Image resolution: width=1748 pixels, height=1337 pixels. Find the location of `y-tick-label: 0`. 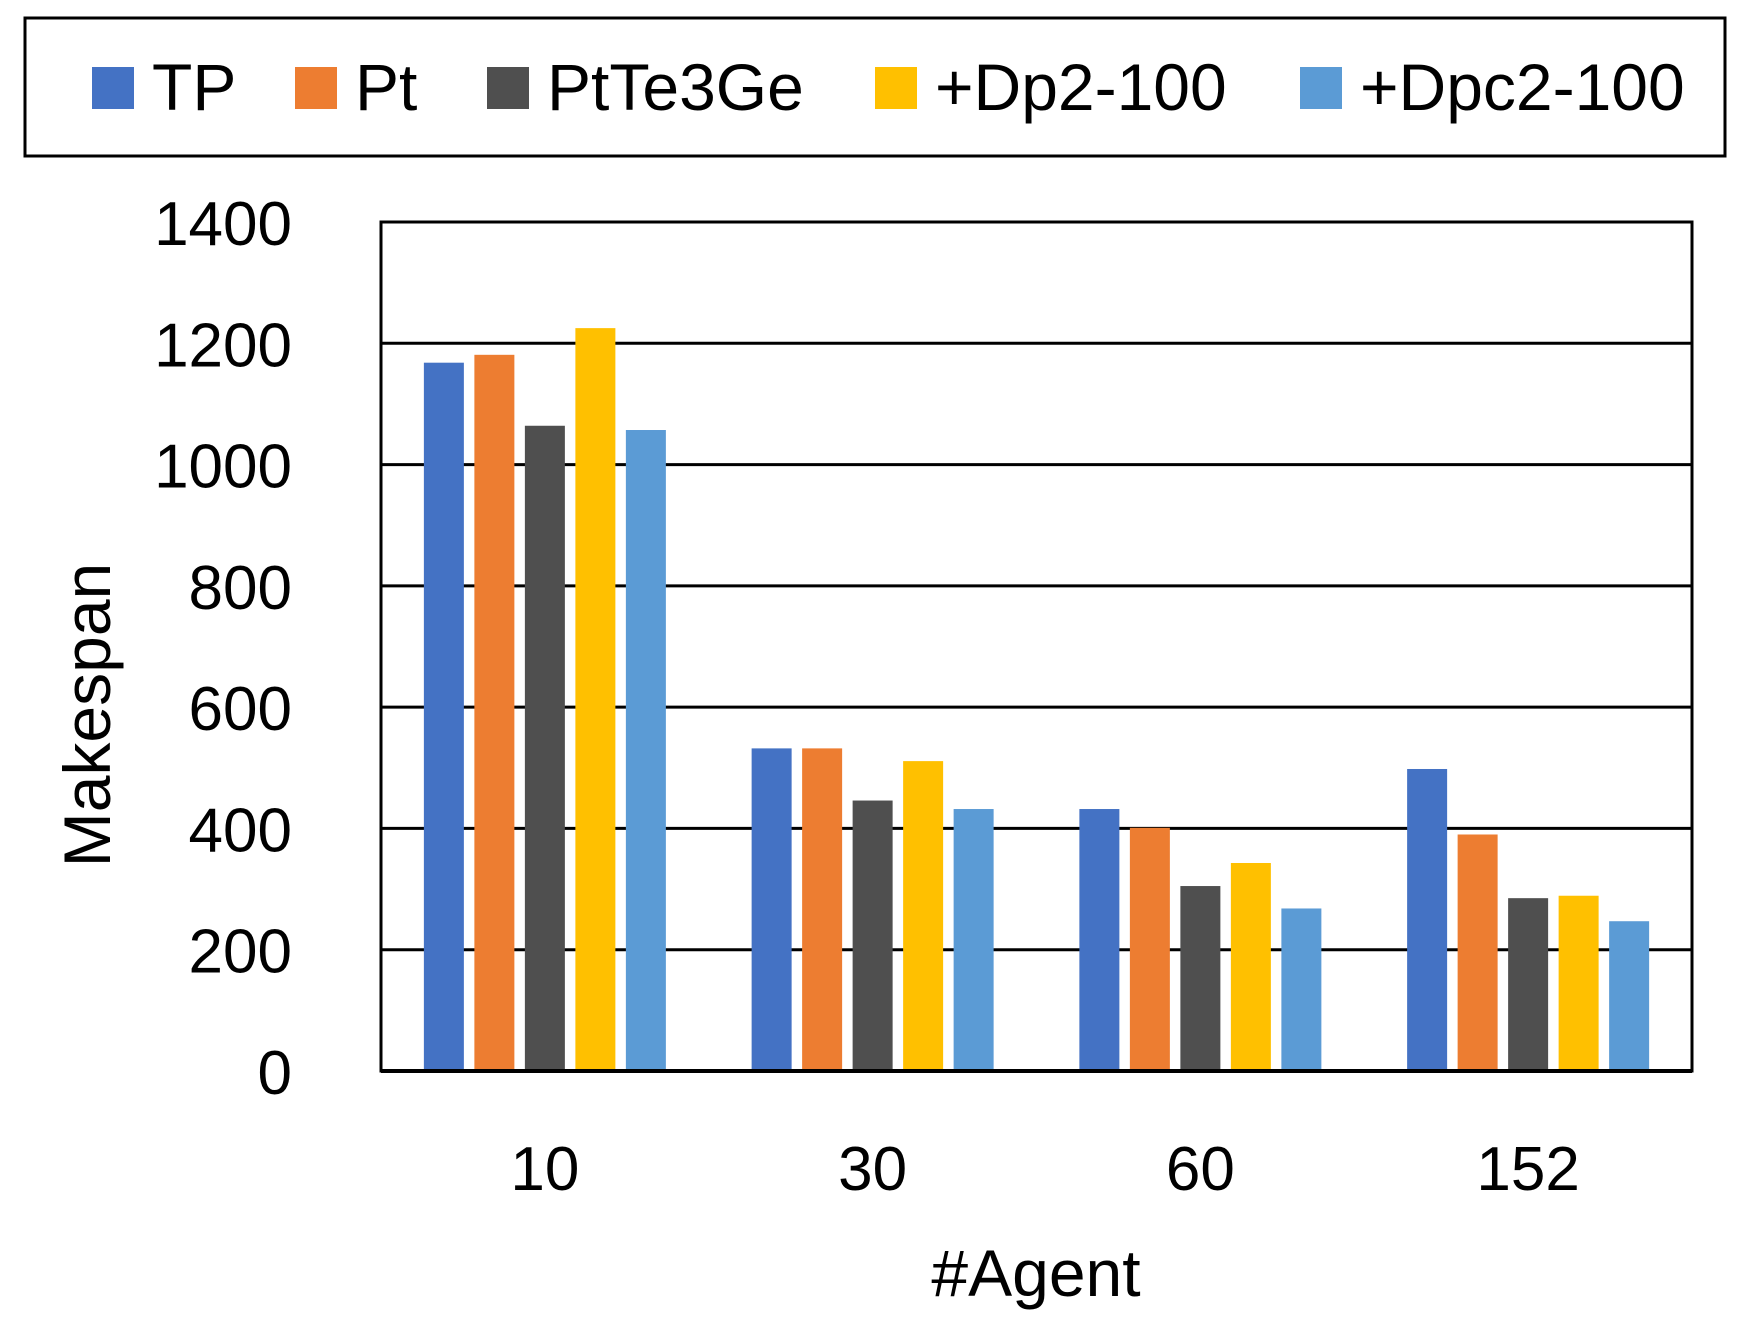

y-tick-label: 0 is located at coordinates (275, 1073).